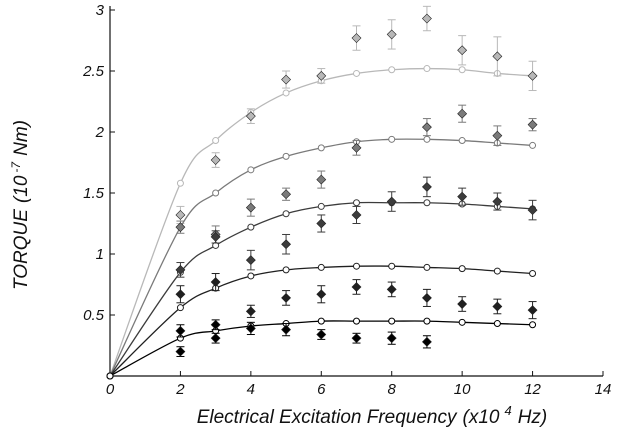 This screenshot has height=435, width=620. What do you see at coordinates (321, 389) in the screenshot?
I see `x-tick-label: 6` at bounding box center [321, 389].